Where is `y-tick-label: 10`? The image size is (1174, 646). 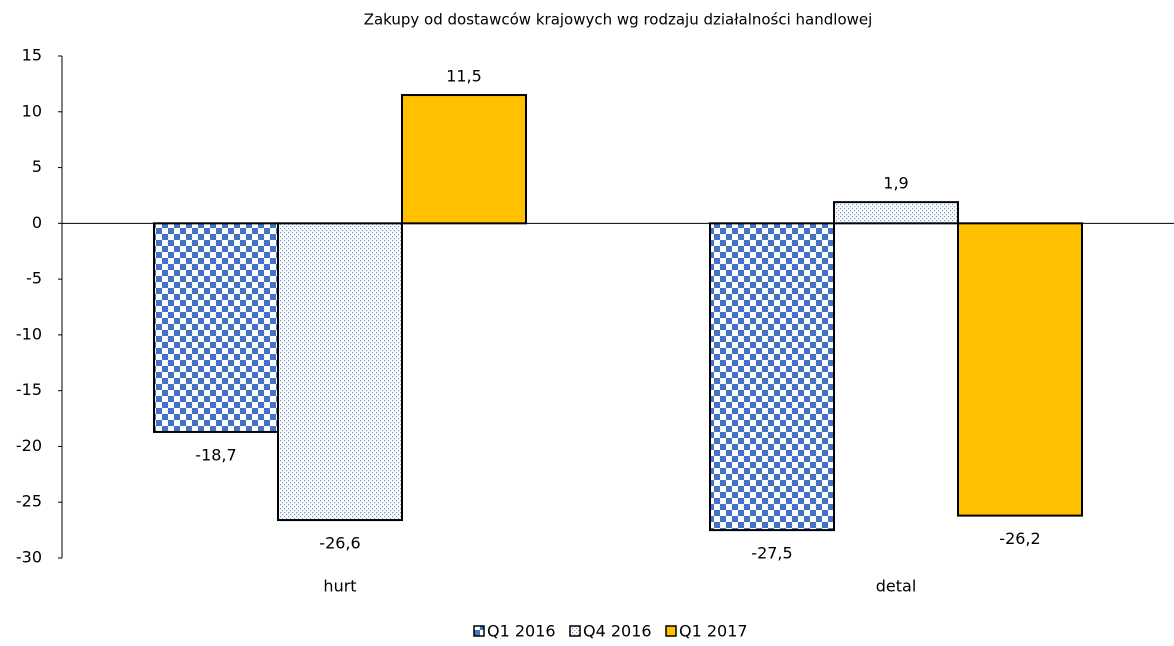 y-tick-label: 10 is located at coordinates (32, 110).